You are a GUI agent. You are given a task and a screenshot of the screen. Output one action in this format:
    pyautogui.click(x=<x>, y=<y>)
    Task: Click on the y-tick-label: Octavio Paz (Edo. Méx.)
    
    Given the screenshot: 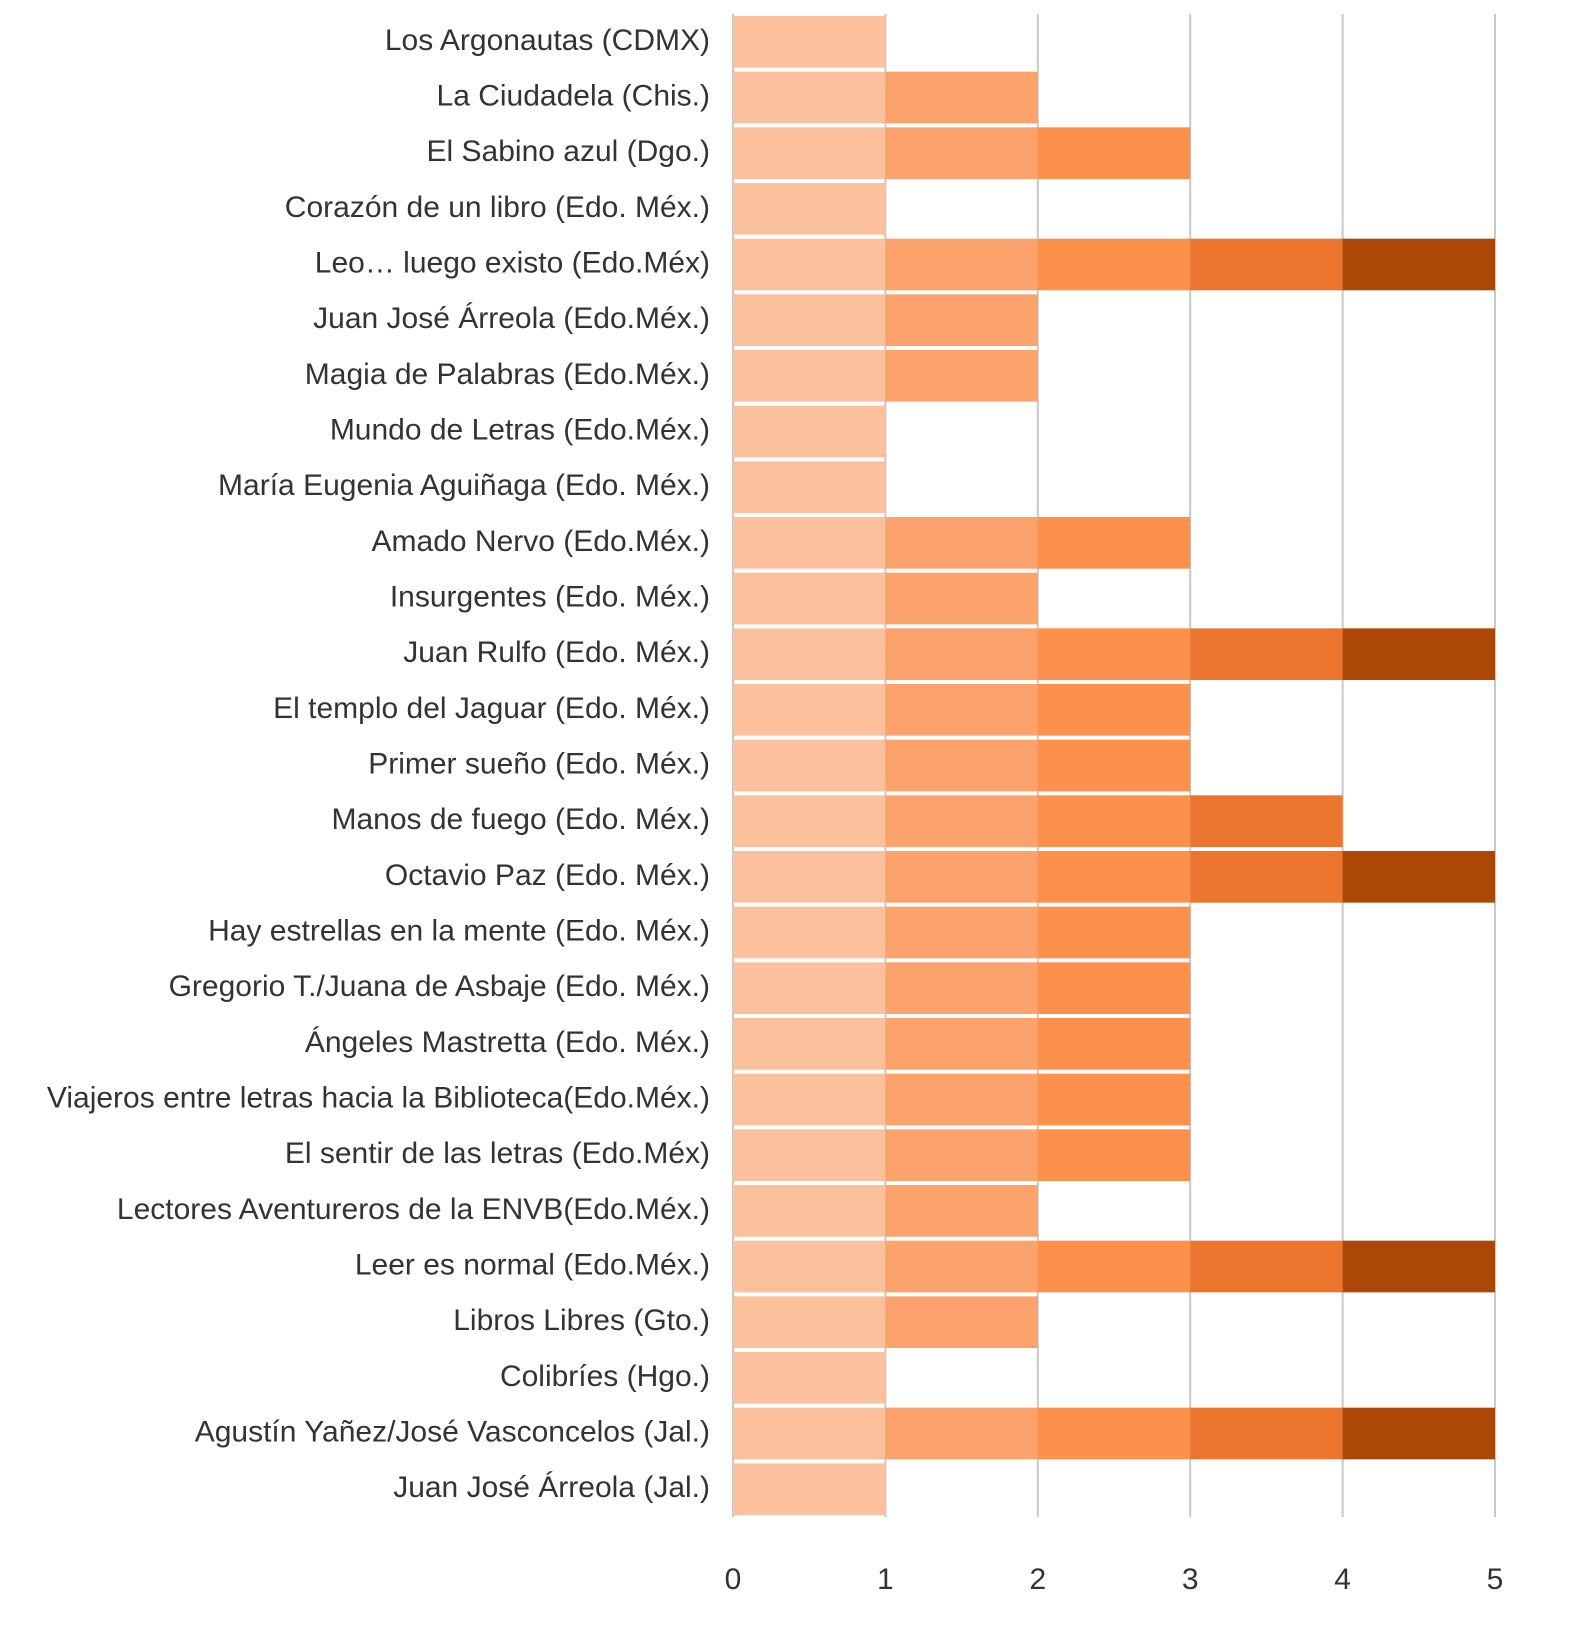 What is the action you would take?
    pyautogui.click(x=547, y=875)
    